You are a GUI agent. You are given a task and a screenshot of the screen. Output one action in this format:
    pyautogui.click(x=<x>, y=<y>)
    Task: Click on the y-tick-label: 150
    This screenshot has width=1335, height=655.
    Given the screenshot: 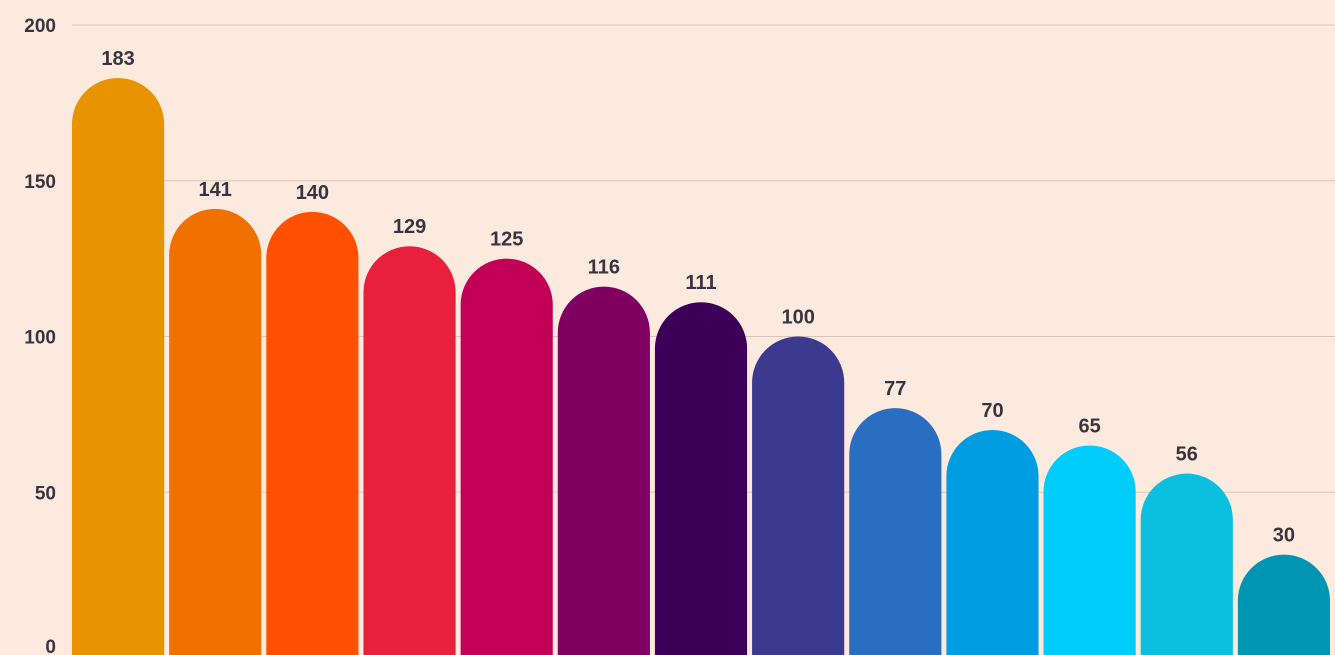 What is the action you would take?
    pyautogui.click(x=40, y=182)
    